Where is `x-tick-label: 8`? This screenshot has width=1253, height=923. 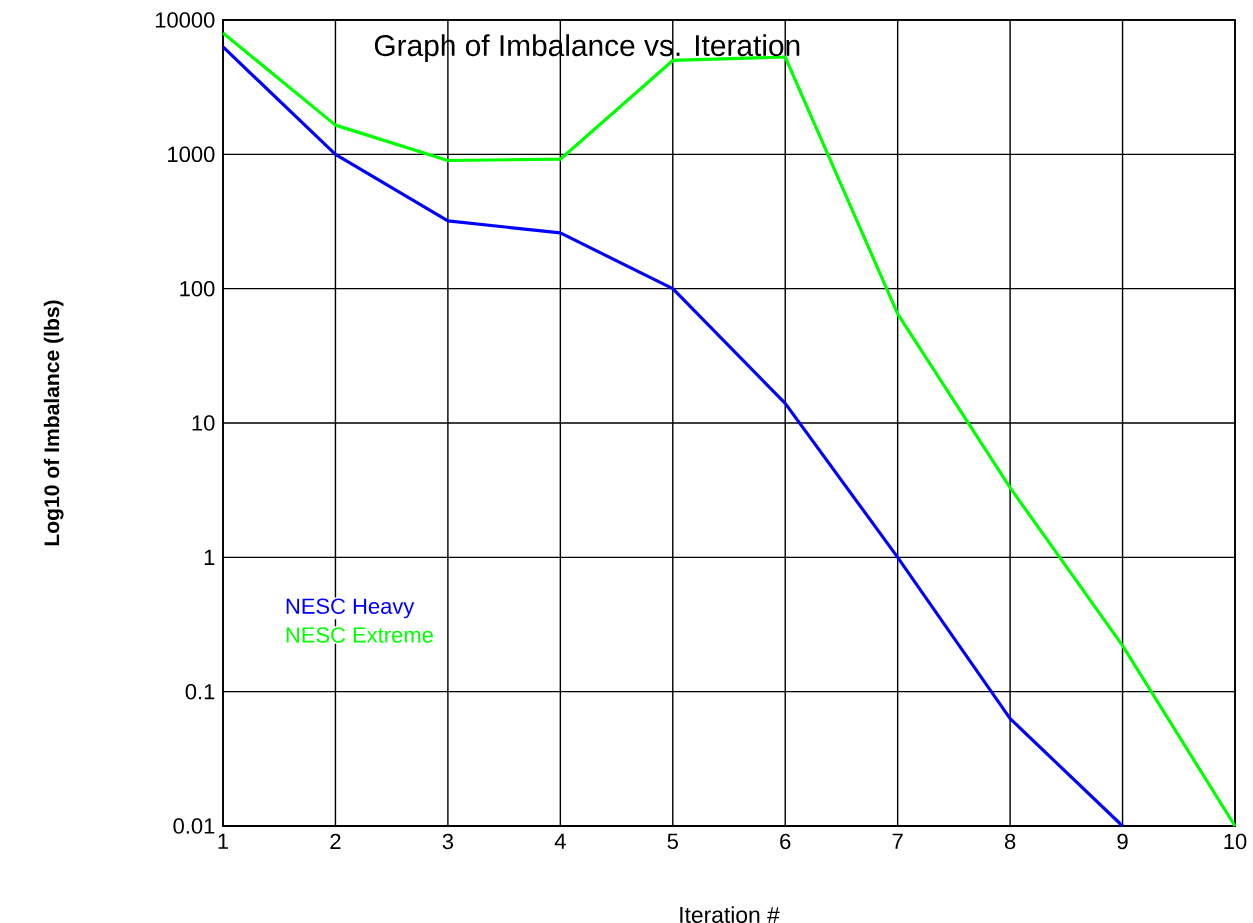
x-tick-label: 8 is located at coordinates (1010, 841).